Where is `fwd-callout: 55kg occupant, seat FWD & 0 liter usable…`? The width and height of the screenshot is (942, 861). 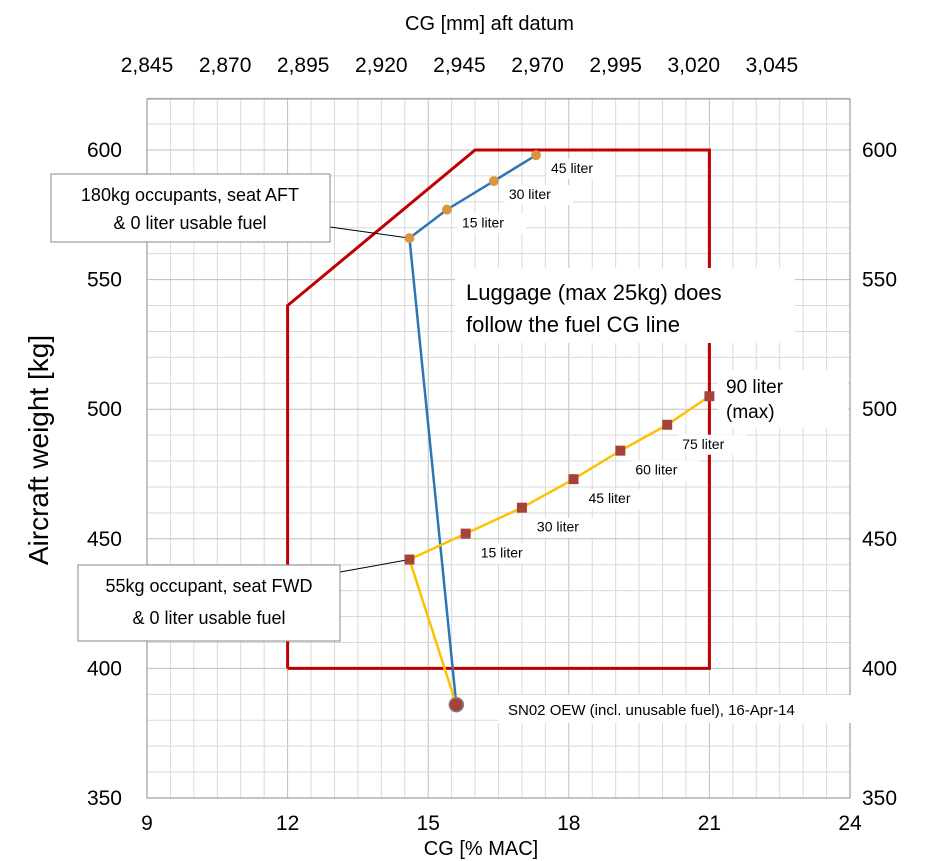
fwd-callout: 55kg occupant, seat FWD & 0 liter usable… is located at coordinates (243, 600).